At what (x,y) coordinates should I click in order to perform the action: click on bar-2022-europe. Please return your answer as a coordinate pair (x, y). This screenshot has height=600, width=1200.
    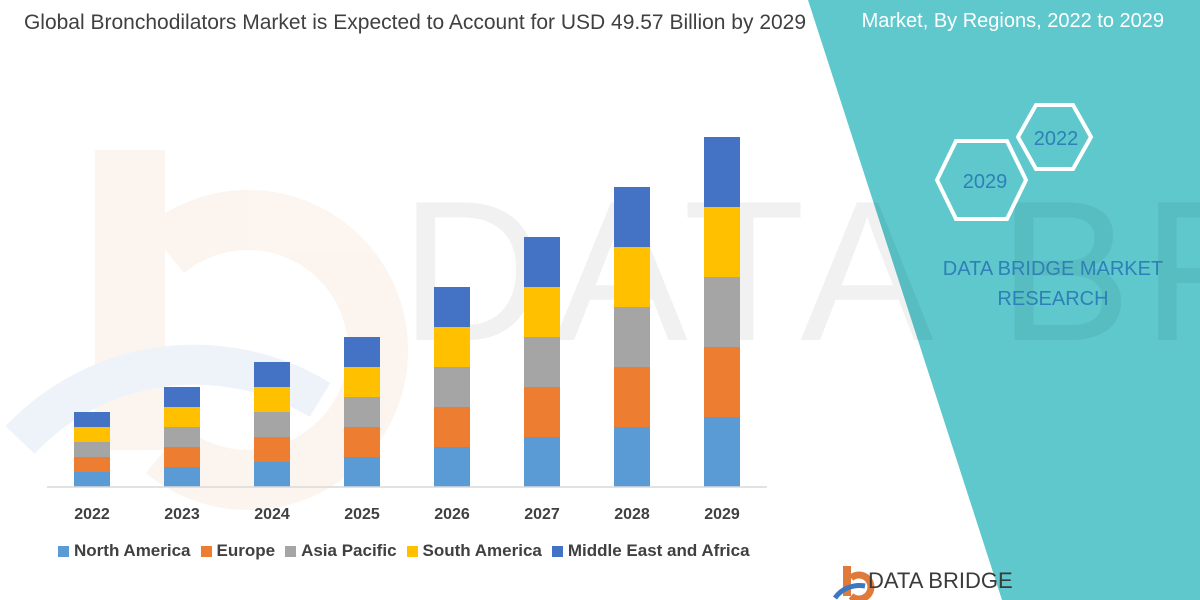
    Looking at the image, I should click on (92, 464).